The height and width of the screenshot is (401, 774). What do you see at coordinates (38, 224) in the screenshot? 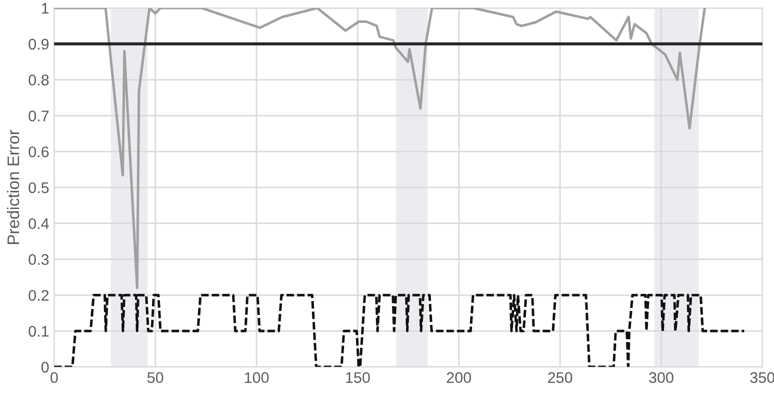
I see `y-tick-label: 0.4` at bounding box center [38, 224].